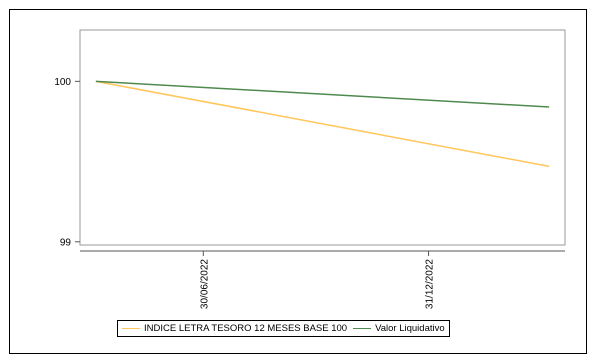 This screenshot has width=605, height=354. I want to click on x-tick-label-1: 31/12/2022, so click(430, 284).